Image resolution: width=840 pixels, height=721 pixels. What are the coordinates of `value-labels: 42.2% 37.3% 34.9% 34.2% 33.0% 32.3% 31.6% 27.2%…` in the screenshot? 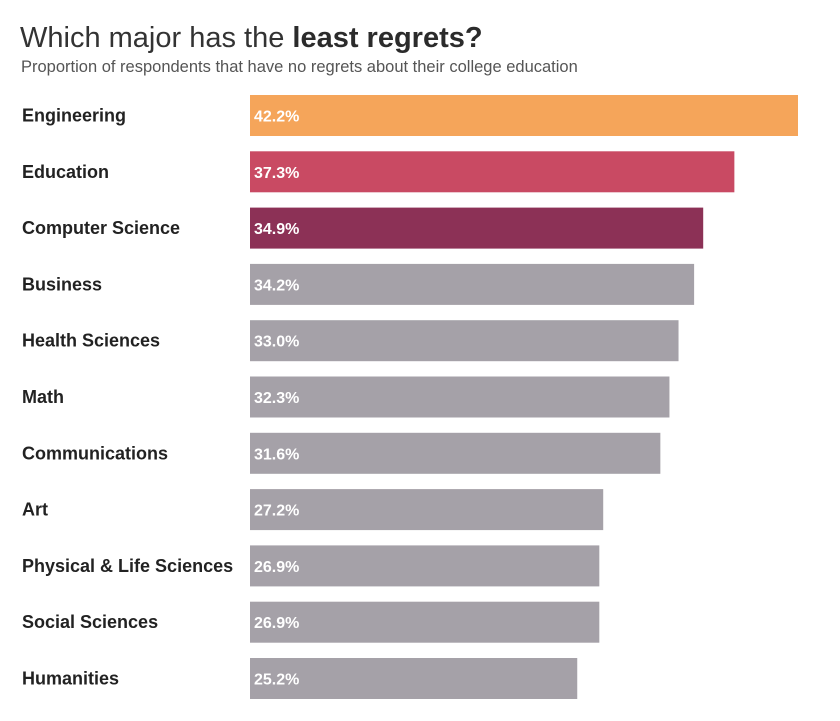 It's located at (276, 399).